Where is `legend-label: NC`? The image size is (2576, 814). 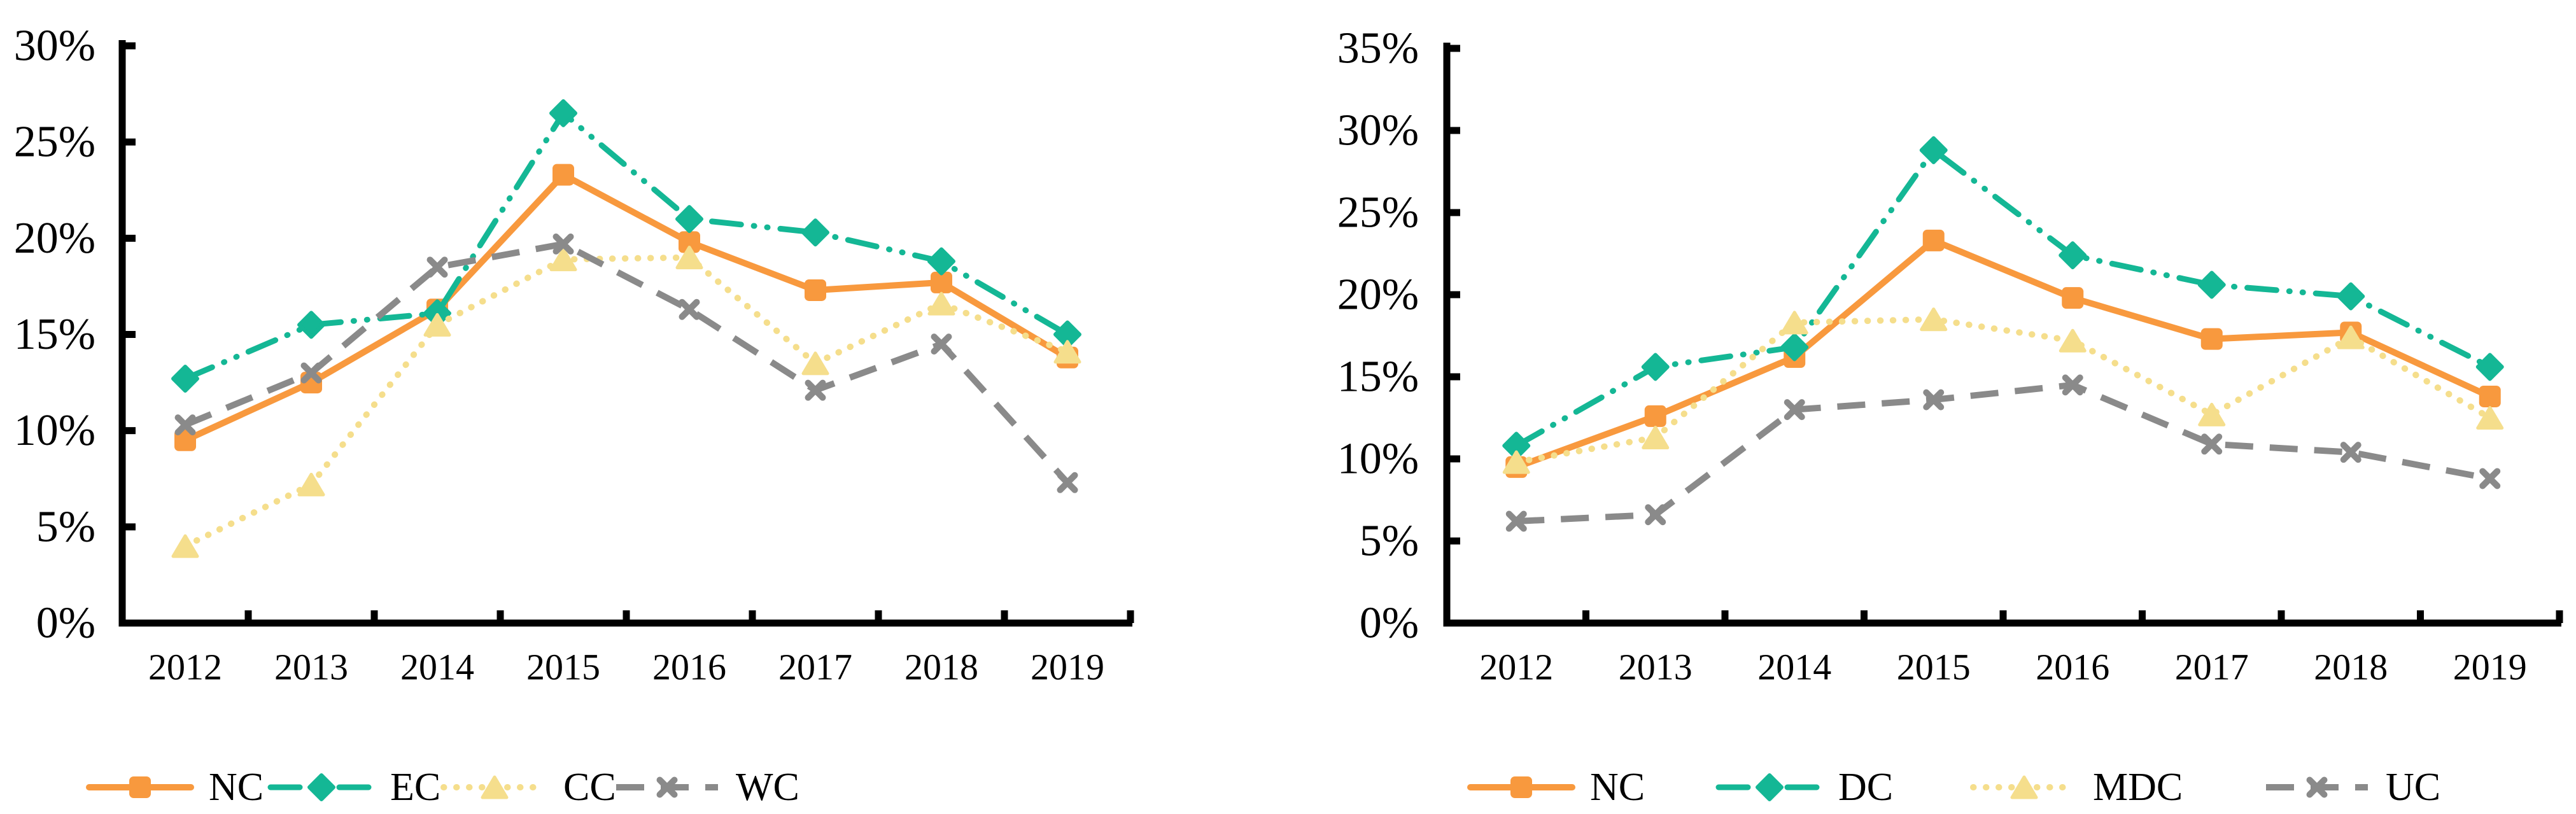 legend-label: NC is located at coordinates (1618, 787).